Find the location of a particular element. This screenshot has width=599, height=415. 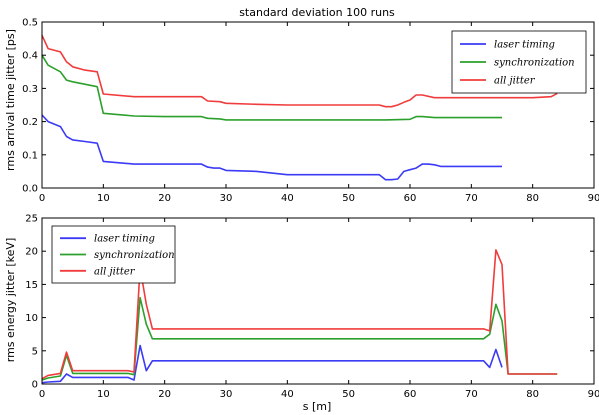

y-axis-label: rms energy jitter [keV] is located at coordinates (10, 300).